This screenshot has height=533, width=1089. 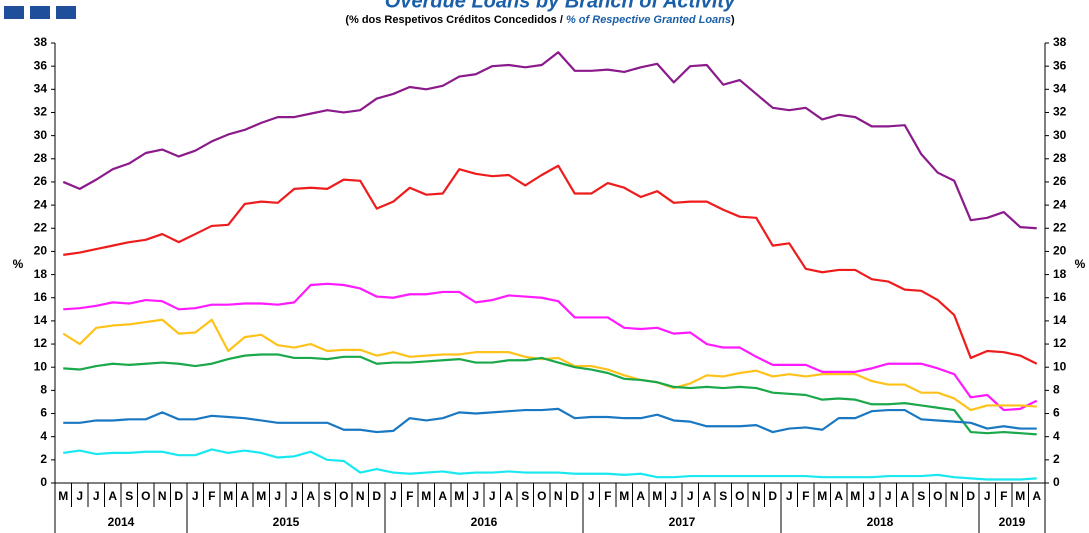 I want to click on chart-title: Overdue Loans by Branch of Activity, so click(x=560, y=6).